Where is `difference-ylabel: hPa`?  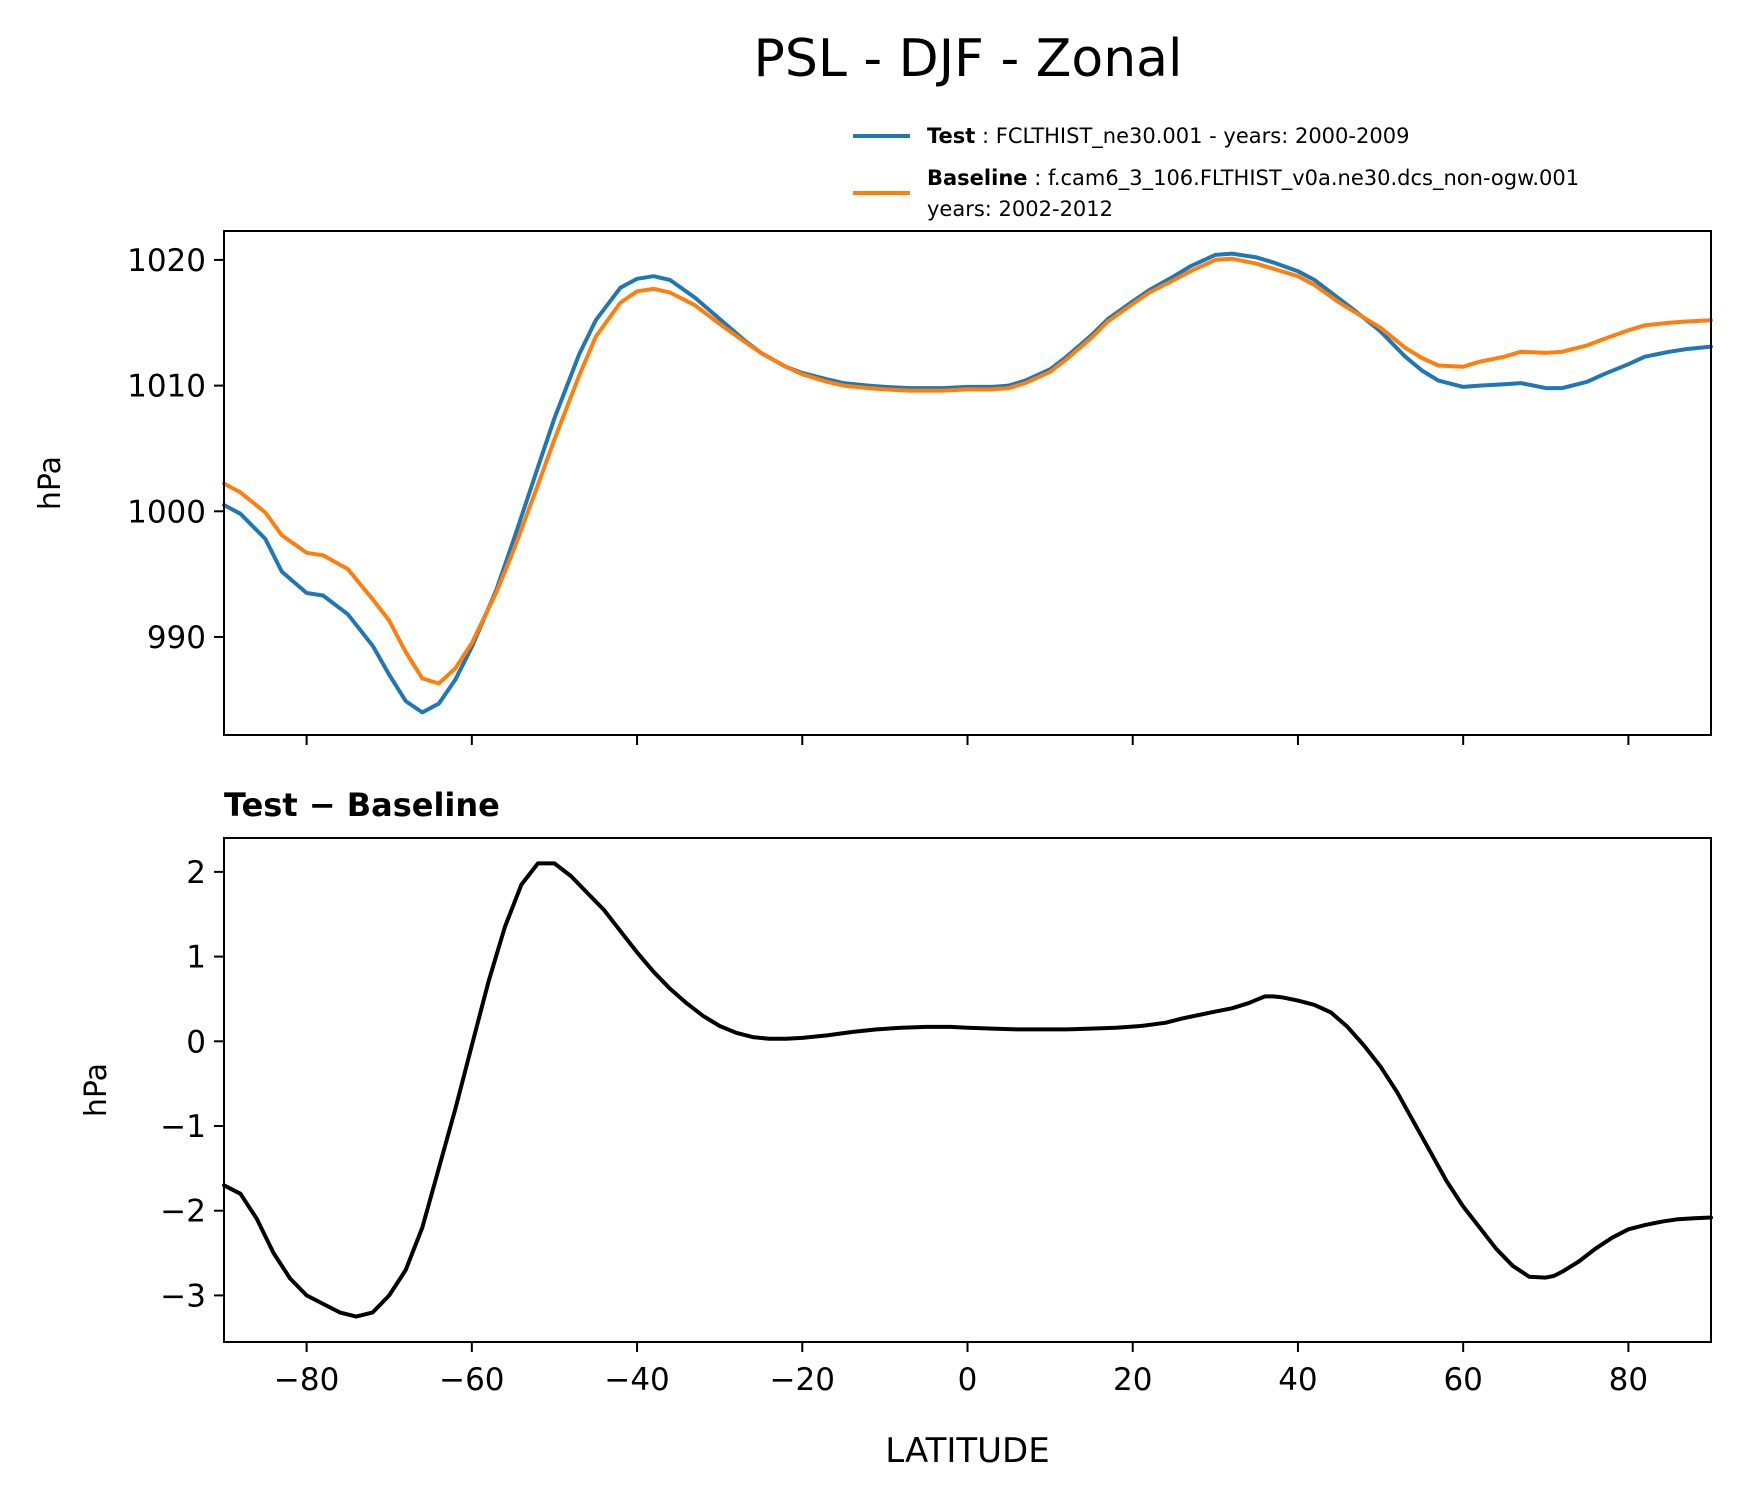
difference-ylabel: hPa is located at coordinates (96, 1090).